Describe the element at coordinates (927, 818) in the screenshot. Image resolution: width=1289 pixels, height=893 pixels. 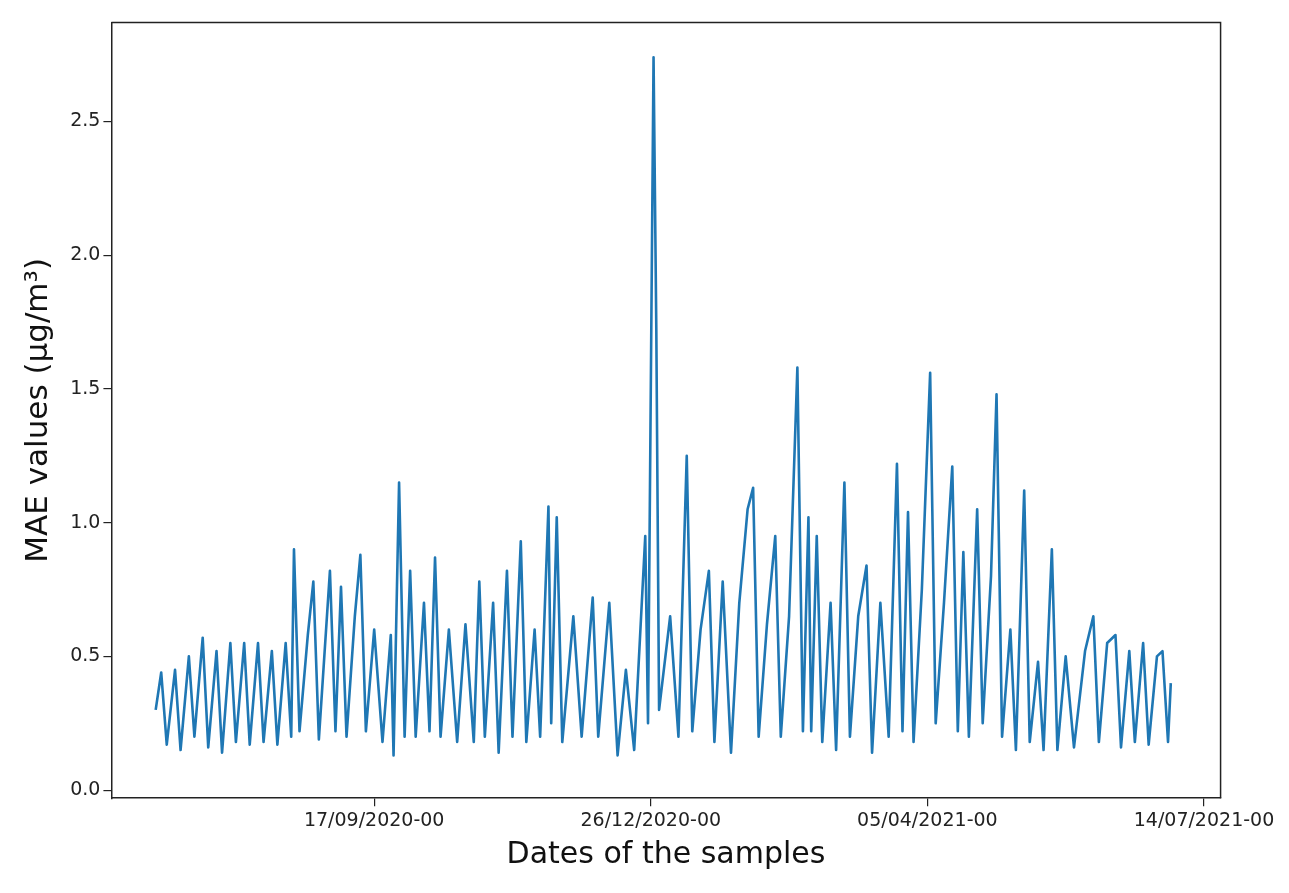
I see `x-tick-label: 05/04/2021-00` at that location.